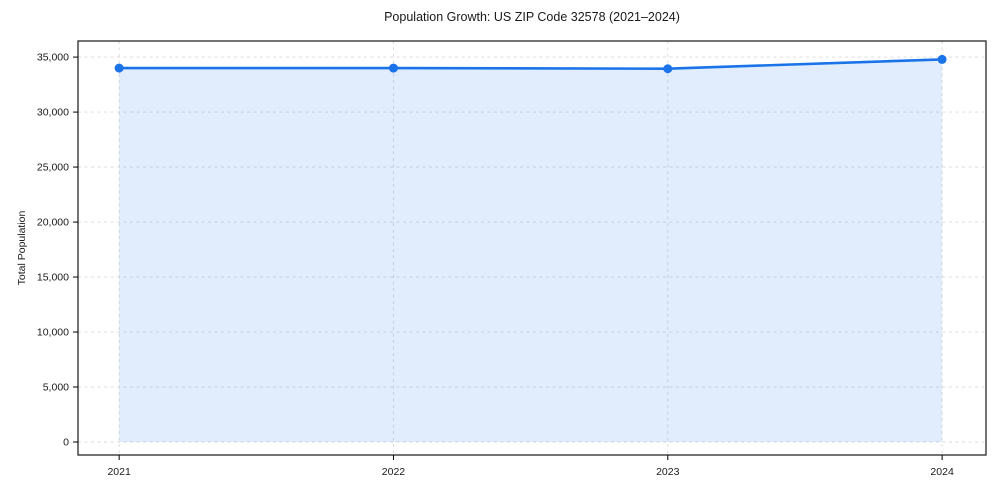 The height and width of the screenshot is (500, 1000). I want to click on y-tick-label: 15,000, so click(53, 278).